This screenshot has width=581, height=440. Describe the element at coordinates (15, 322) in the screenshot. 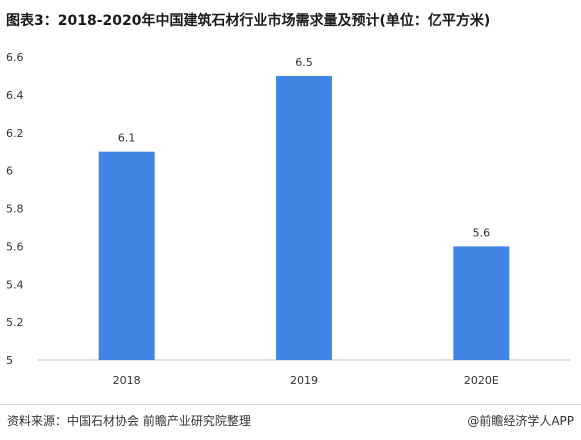

I see `y-tick-label: 5.2` at that location.